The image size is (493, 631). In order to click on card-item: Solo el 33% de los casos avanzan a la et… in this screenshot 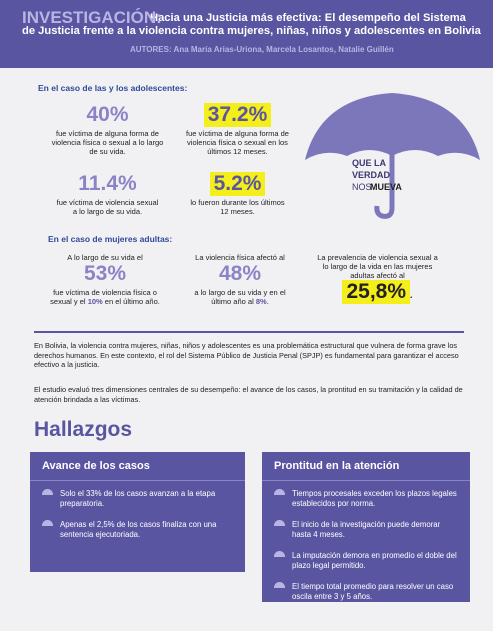, I will do `click(137, 498)`.